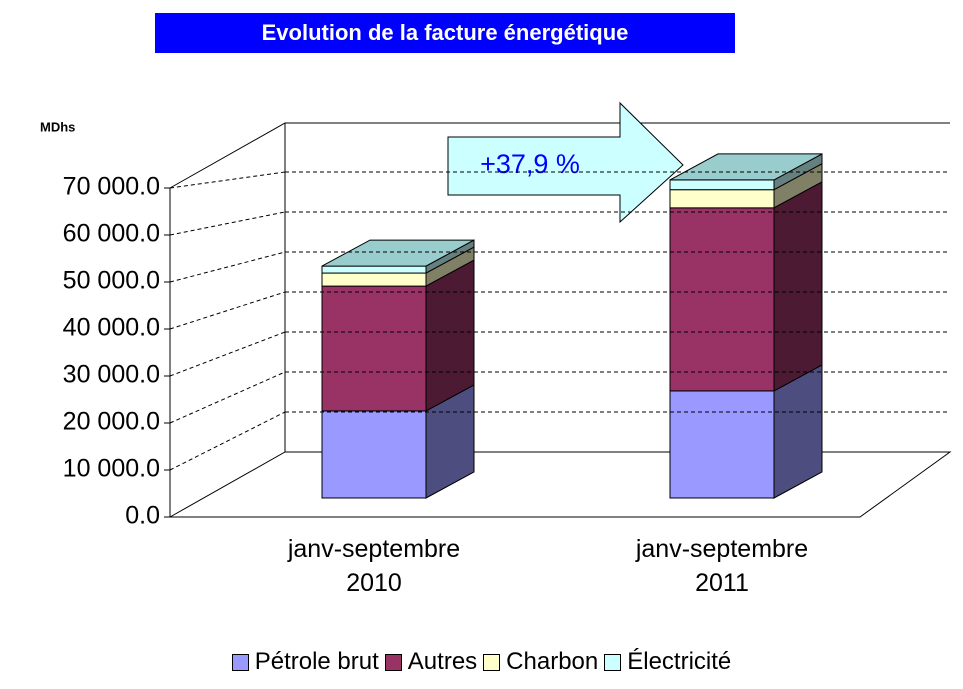 The width and height of the screenshot is (963, 689). What do you see at coordinates (111, 375) in the screenshot?
I see `y-tick-label: 30 000.0` at bounding box center [111, 375].